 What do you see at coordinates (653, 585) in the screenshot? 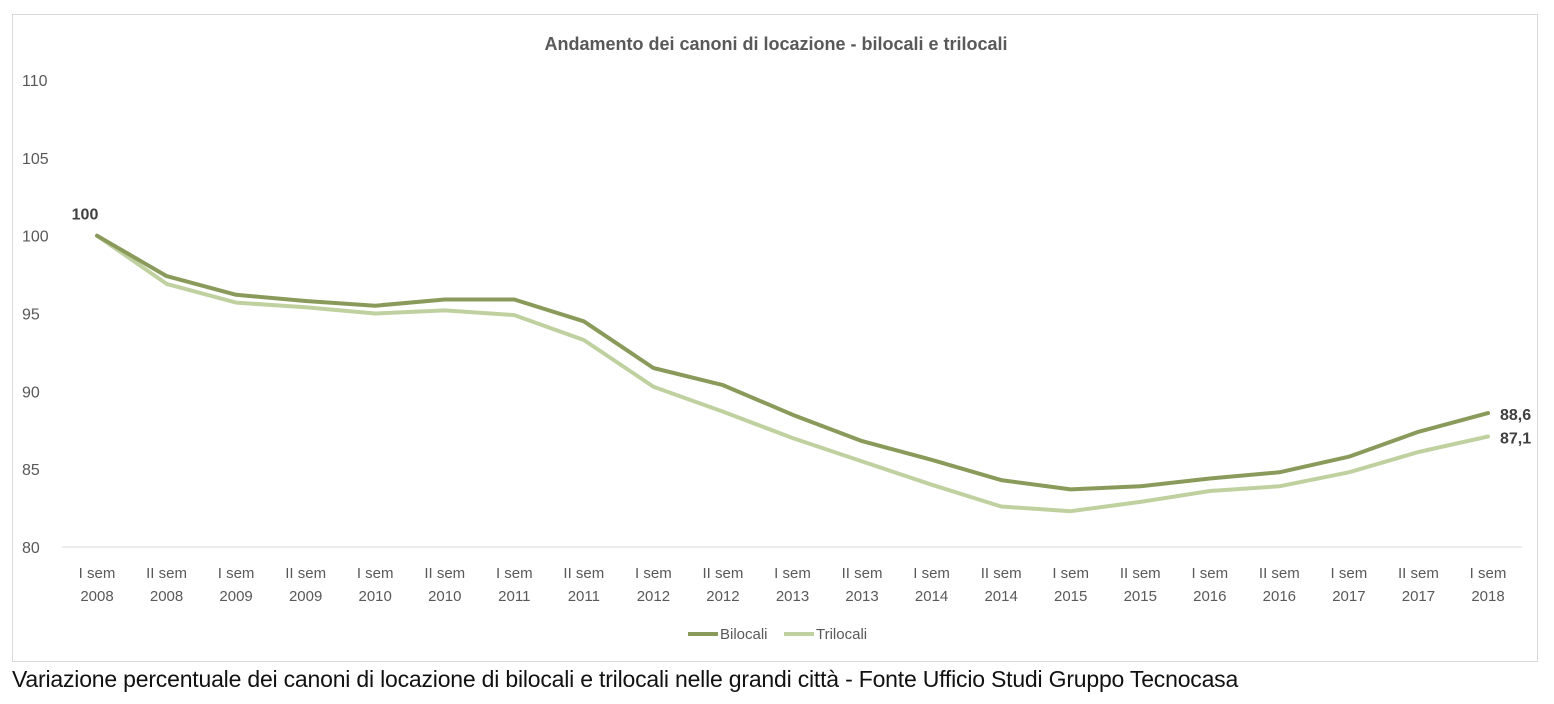
I see `x-tick-label-8: I sem 2012` at bounding box center [653, 585].